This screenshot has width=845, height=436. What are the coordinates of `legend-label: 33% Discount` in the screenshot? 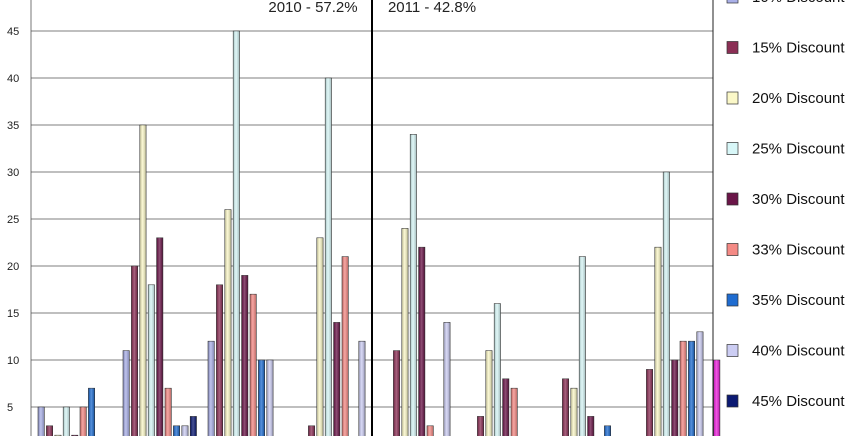 It's located at (798, 250).